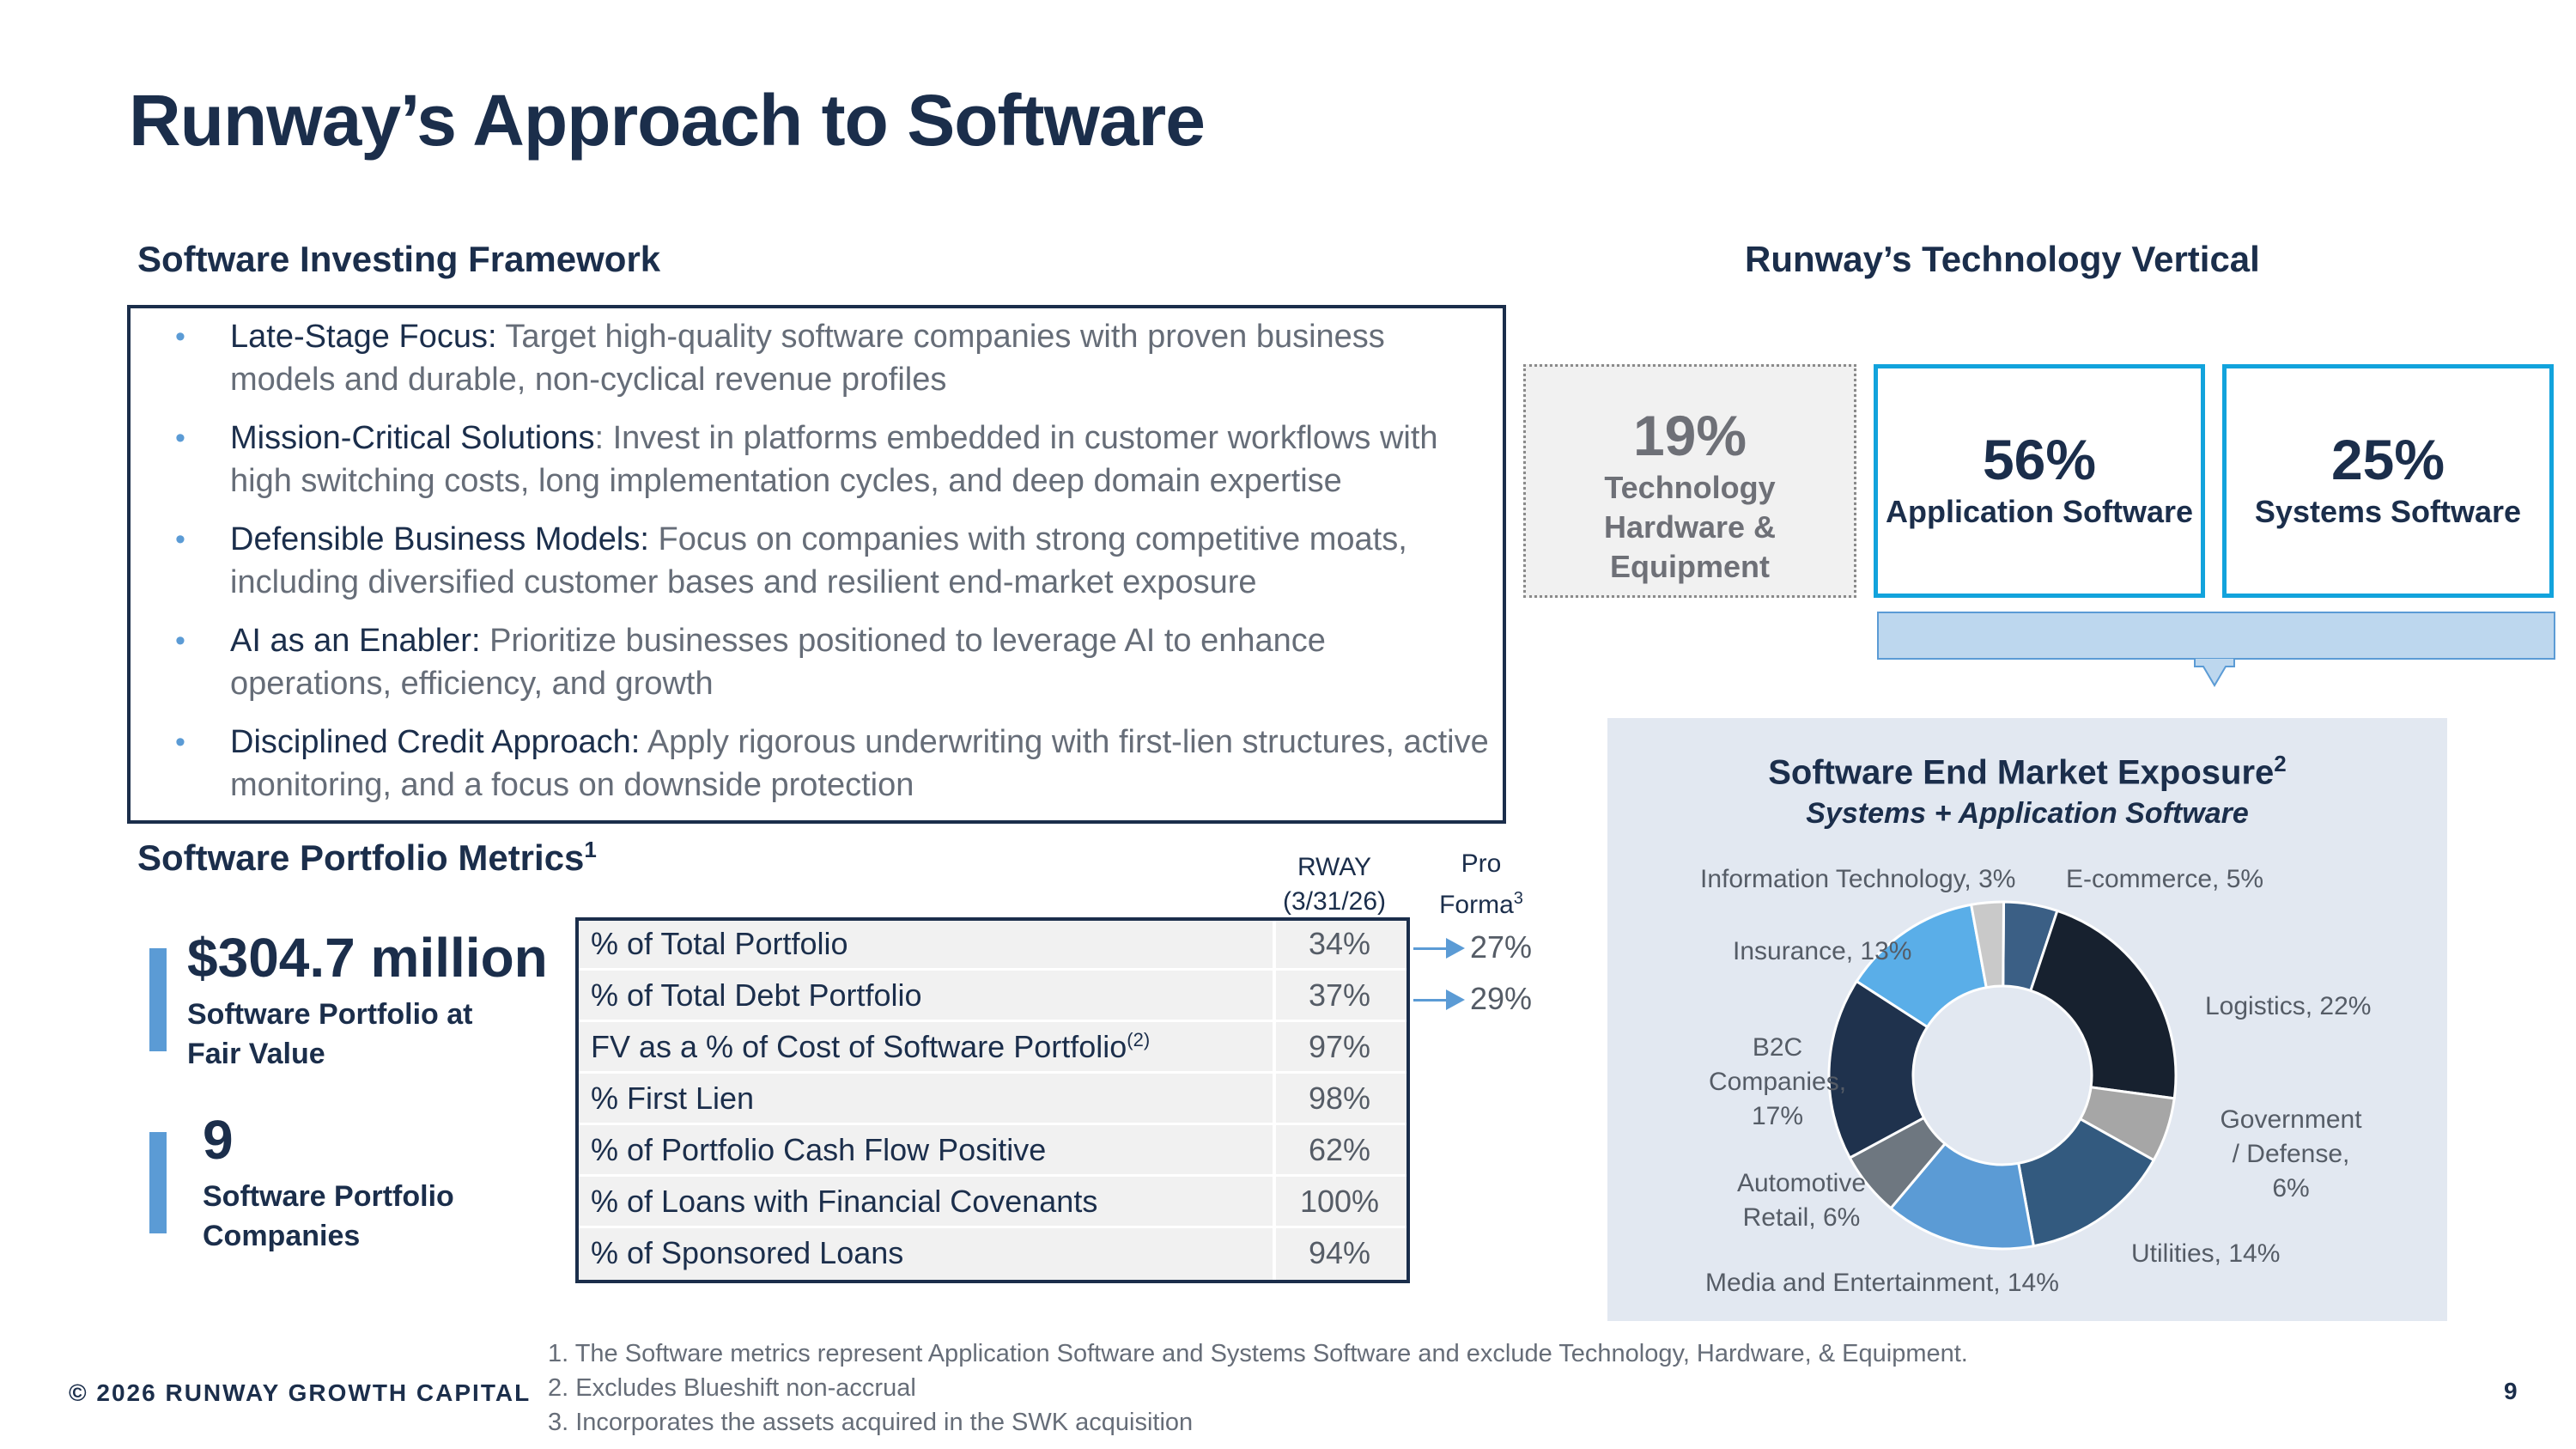 The image size is (2576, 1449). I want to click on row-label: % First Lien, so click(673, 1098).